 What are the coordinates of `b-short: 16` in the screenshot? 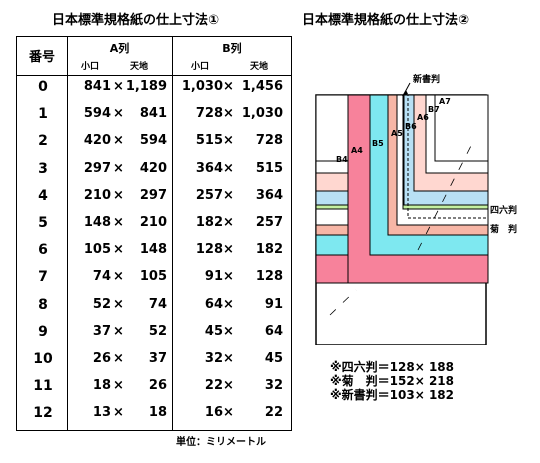 It's located at (213, 413).